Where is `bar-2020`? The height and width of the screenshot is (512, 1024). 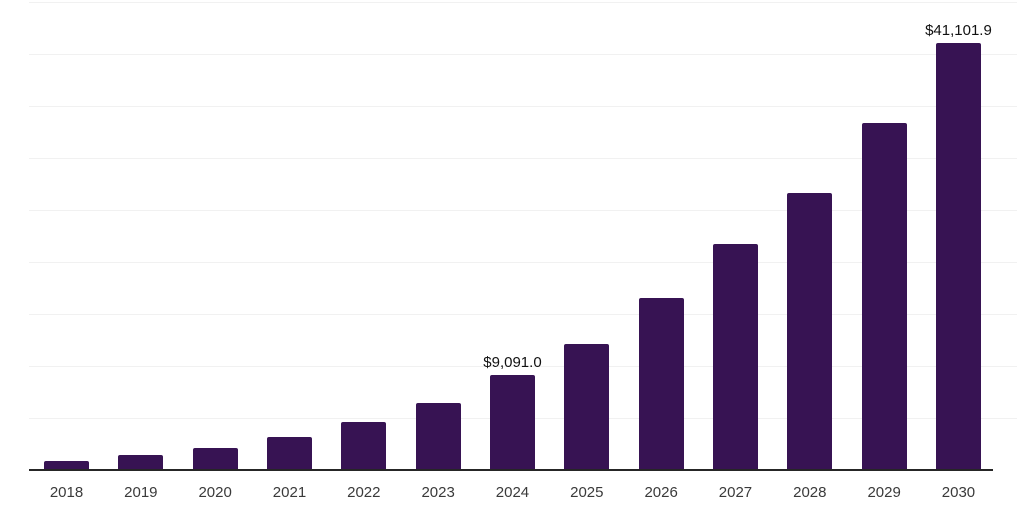 bar-2020 is located at coordinates (215, 458).